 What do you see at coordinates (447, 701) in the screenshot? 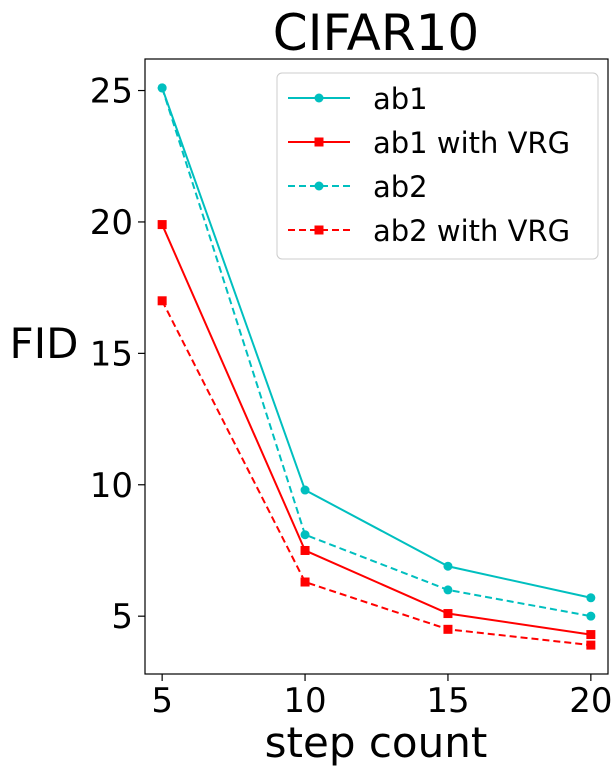
I see `x-tick-label: 15` at bounding box center [447, 701].